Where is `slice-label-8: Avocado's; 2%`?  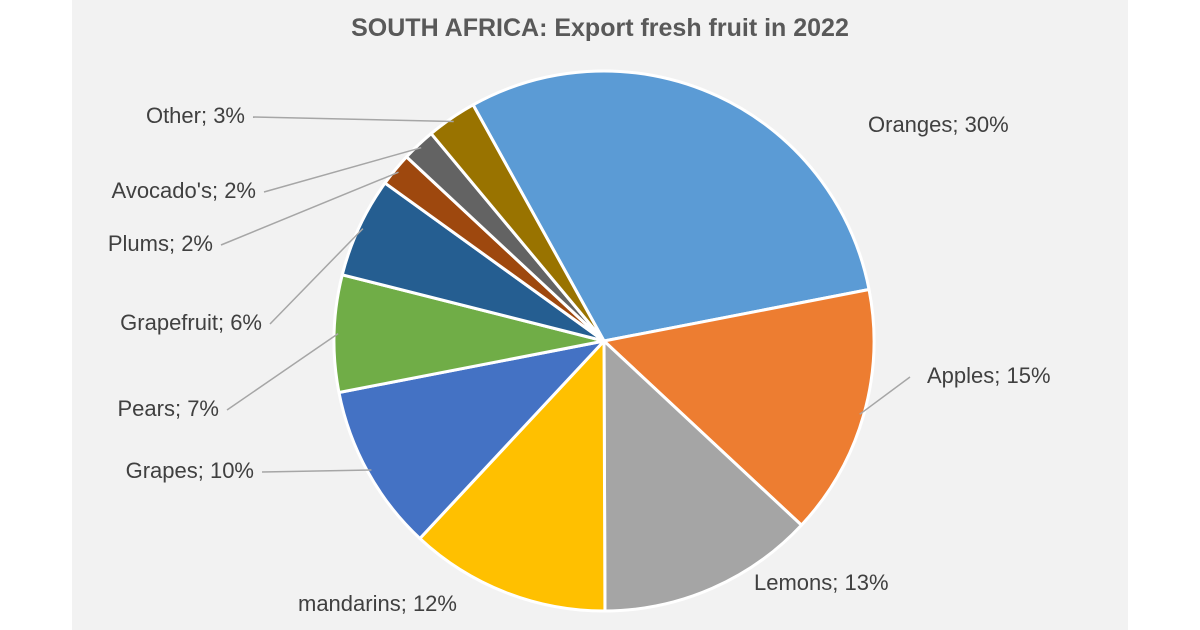
slice-label-8: Avocado's; 2% is located at coordinates (184, 190).